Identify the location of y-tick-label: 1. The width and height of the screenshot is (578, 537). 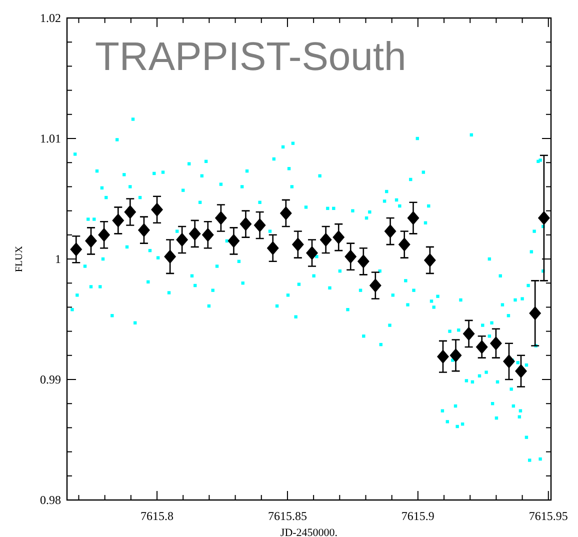
(58, 259).